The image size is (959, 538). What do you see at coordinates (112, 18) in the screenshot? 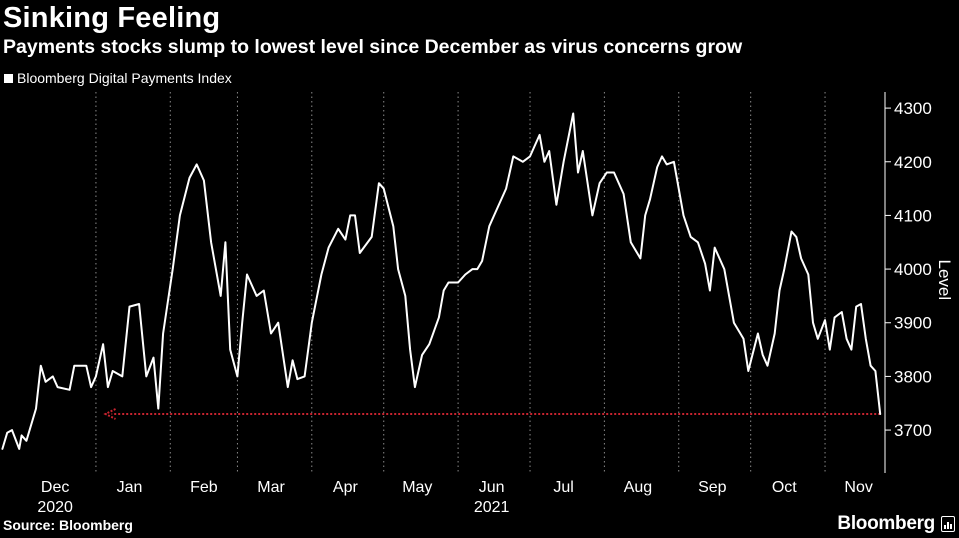
I see `chart-title: Sinking Feeling` at bounding box center [112, 18].